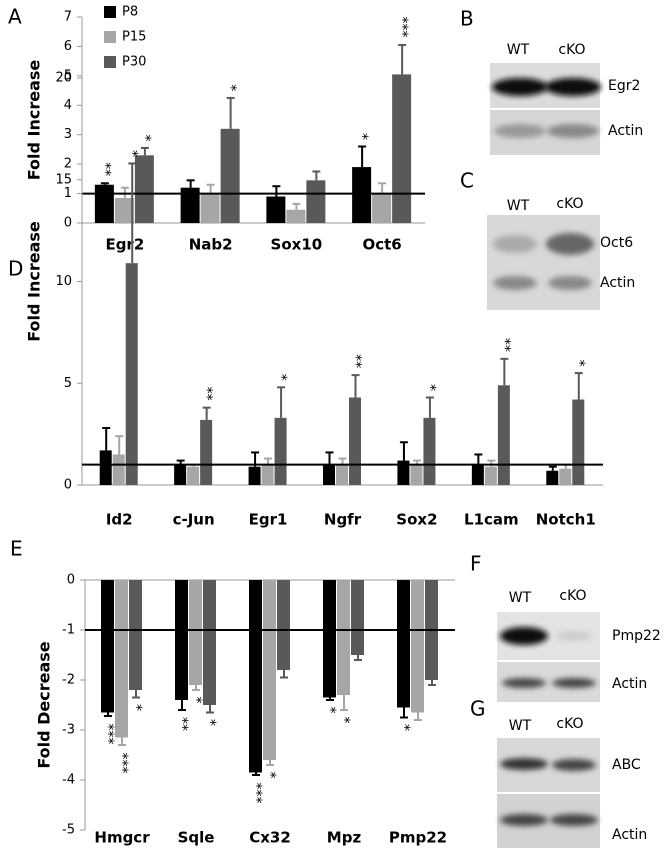  Describe the element at coordinates (130, 12) in the screenshot. I see `legend-label: P8` at that location.